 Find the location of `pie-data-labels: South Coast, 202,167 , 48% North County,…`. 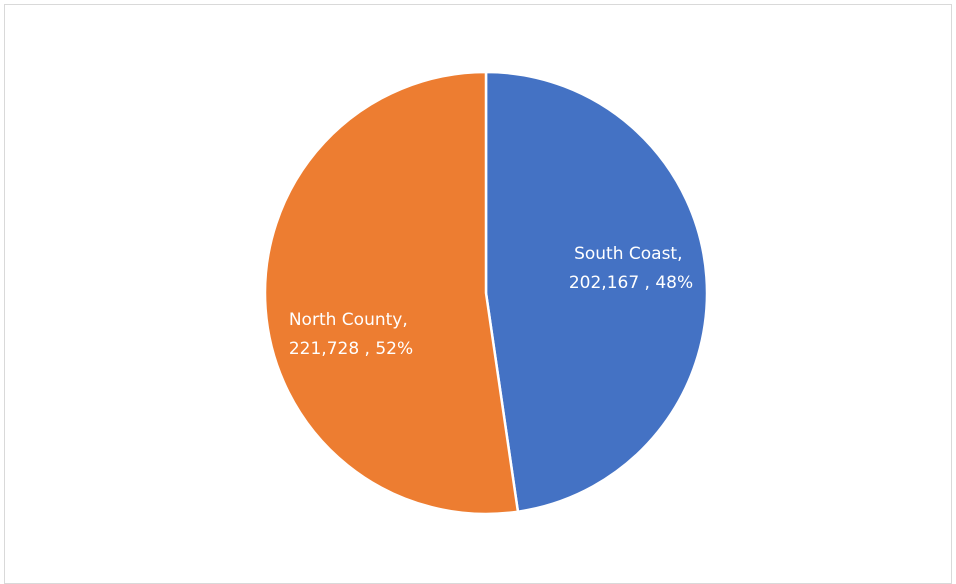

pie-data-labels: South Coast, 202,167 , 48% North County,… is located at coordinates (491, 301).